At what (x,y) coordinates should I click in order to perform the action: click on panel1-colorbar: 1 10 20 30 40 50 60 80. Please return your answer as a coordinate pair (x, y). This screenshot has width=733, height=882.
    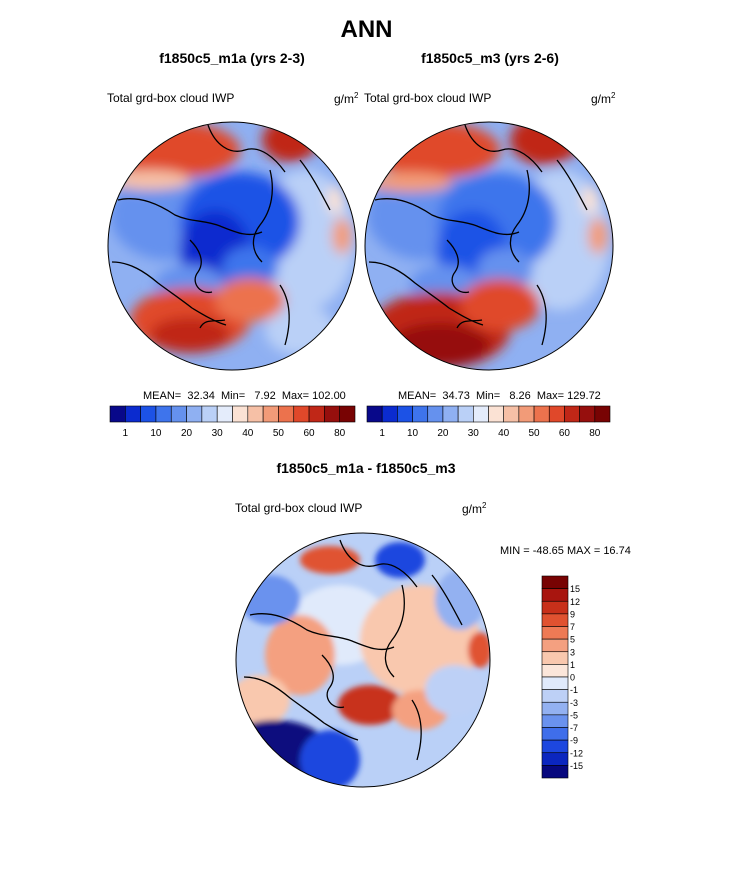
    Looking at the image, I should click on (232, 422).